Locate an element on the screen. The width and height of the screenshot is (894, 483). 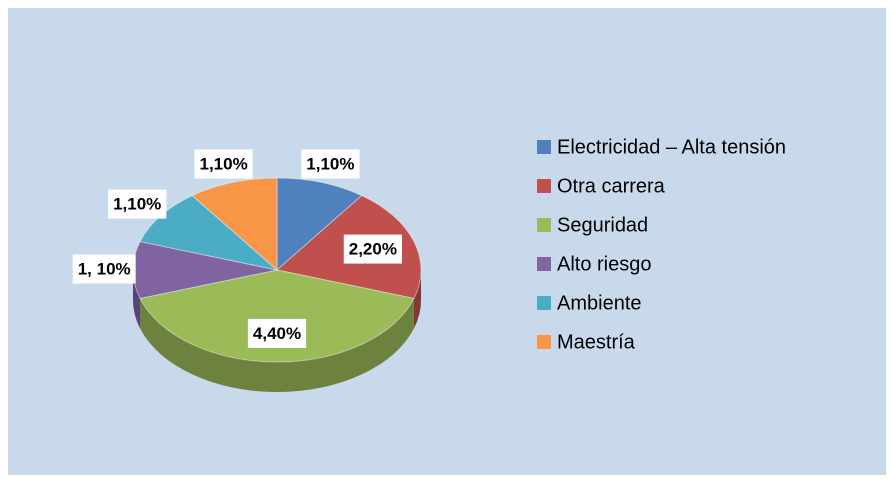
legend-label: Maestría is located at coordinates (596, 342).